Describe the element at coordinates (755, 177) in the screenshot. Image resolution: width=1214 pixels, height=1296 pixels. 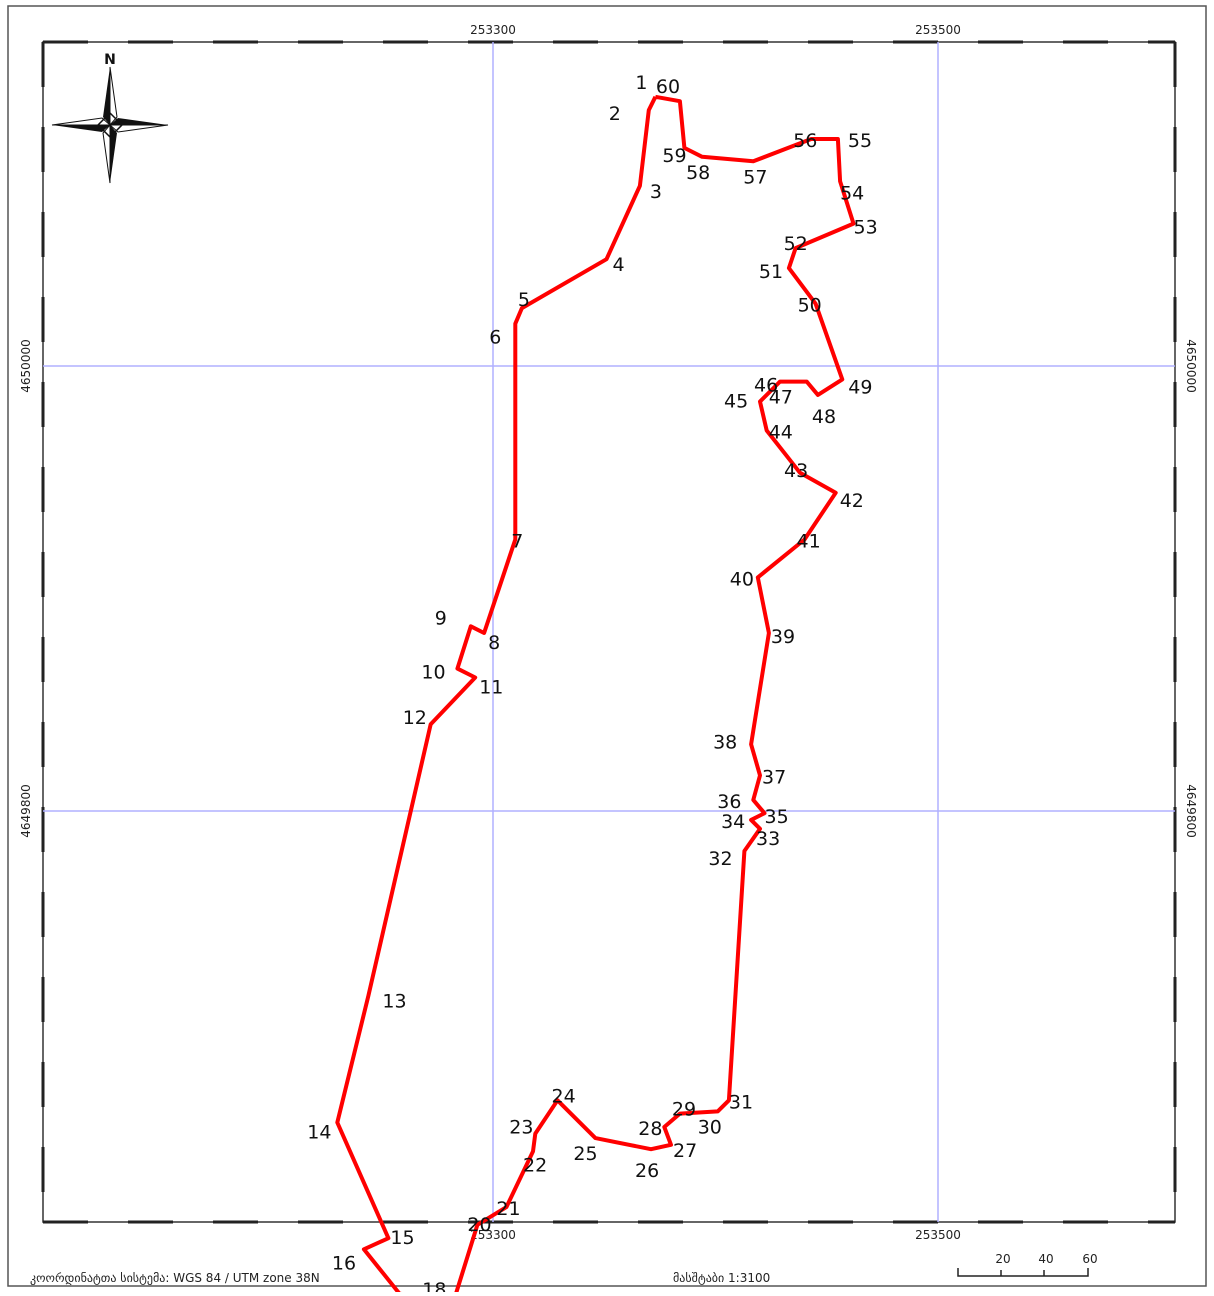
I see `point-label-57: 57` at that location.